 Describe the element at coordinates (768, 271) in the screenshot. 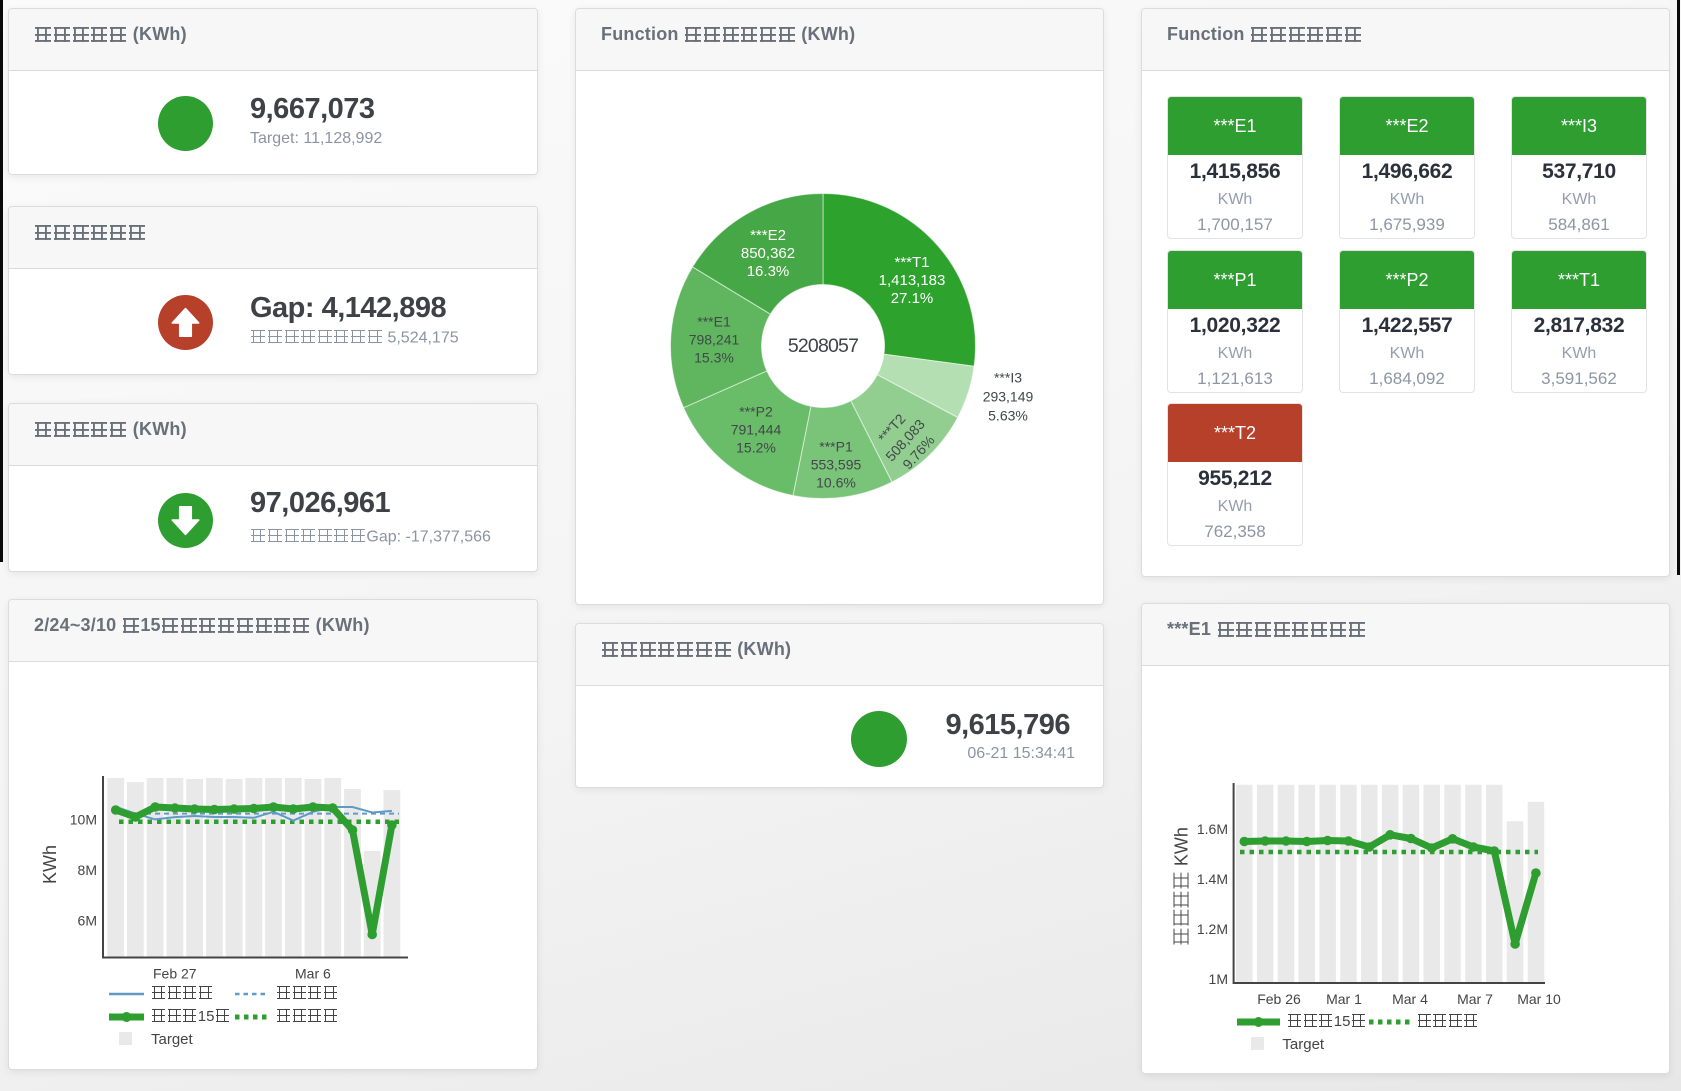

I see `svg-text: 16.3%` at that location.